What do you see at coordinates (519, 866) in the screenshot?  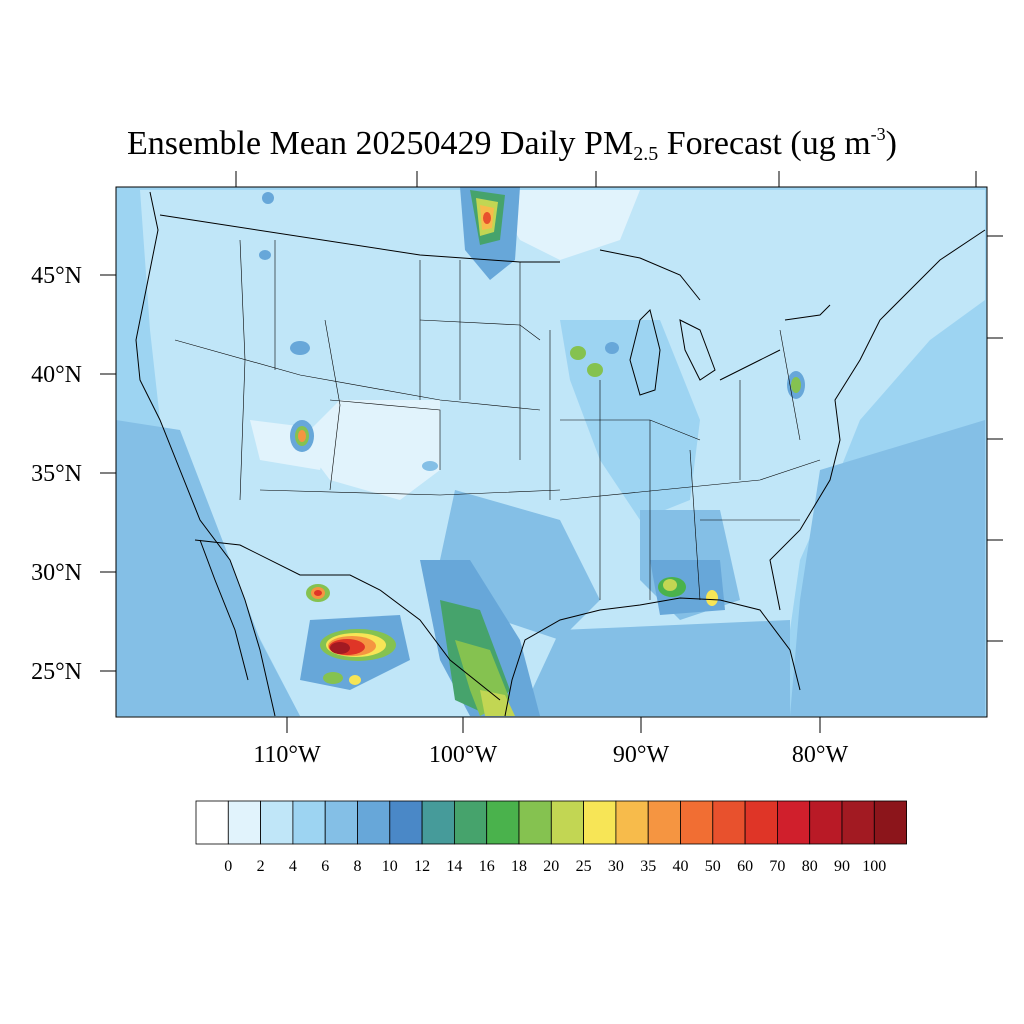 I see `colorbar-tick-label: 18` at bounding box center [519, 866].